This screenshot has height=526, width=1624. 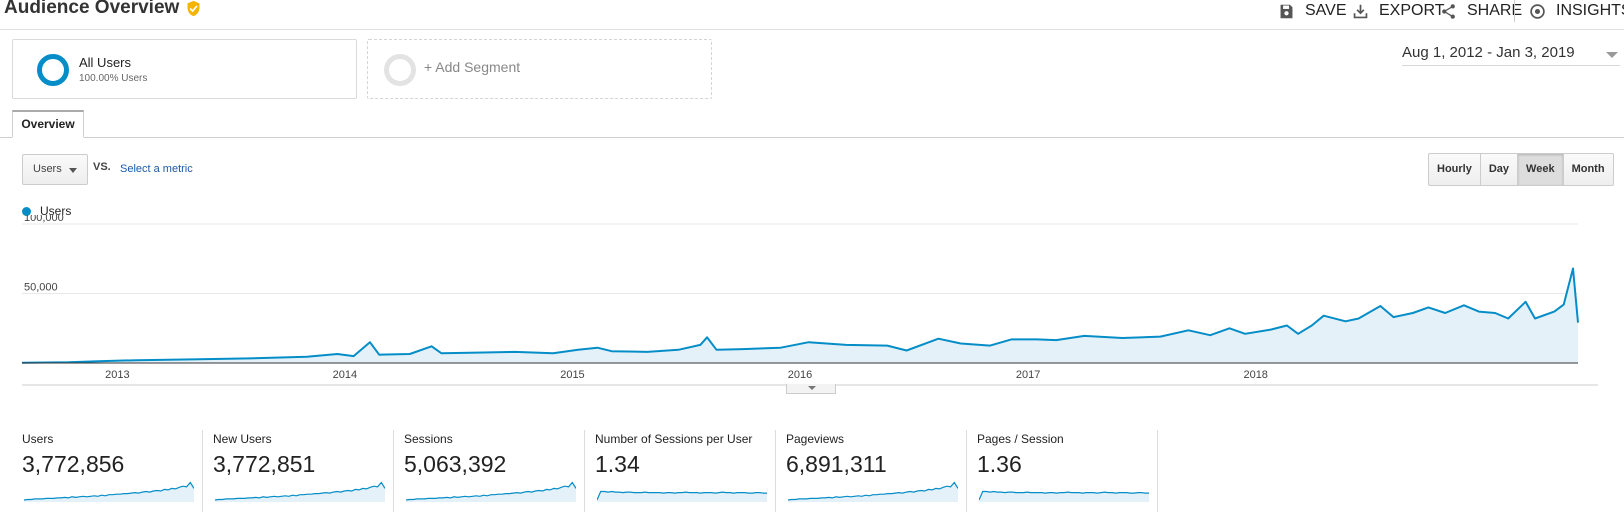 What do you see at coordinates (1588, 169) in the screenshot?
I see `granularity-month-button: Month` at bounding box center [1588, 169].